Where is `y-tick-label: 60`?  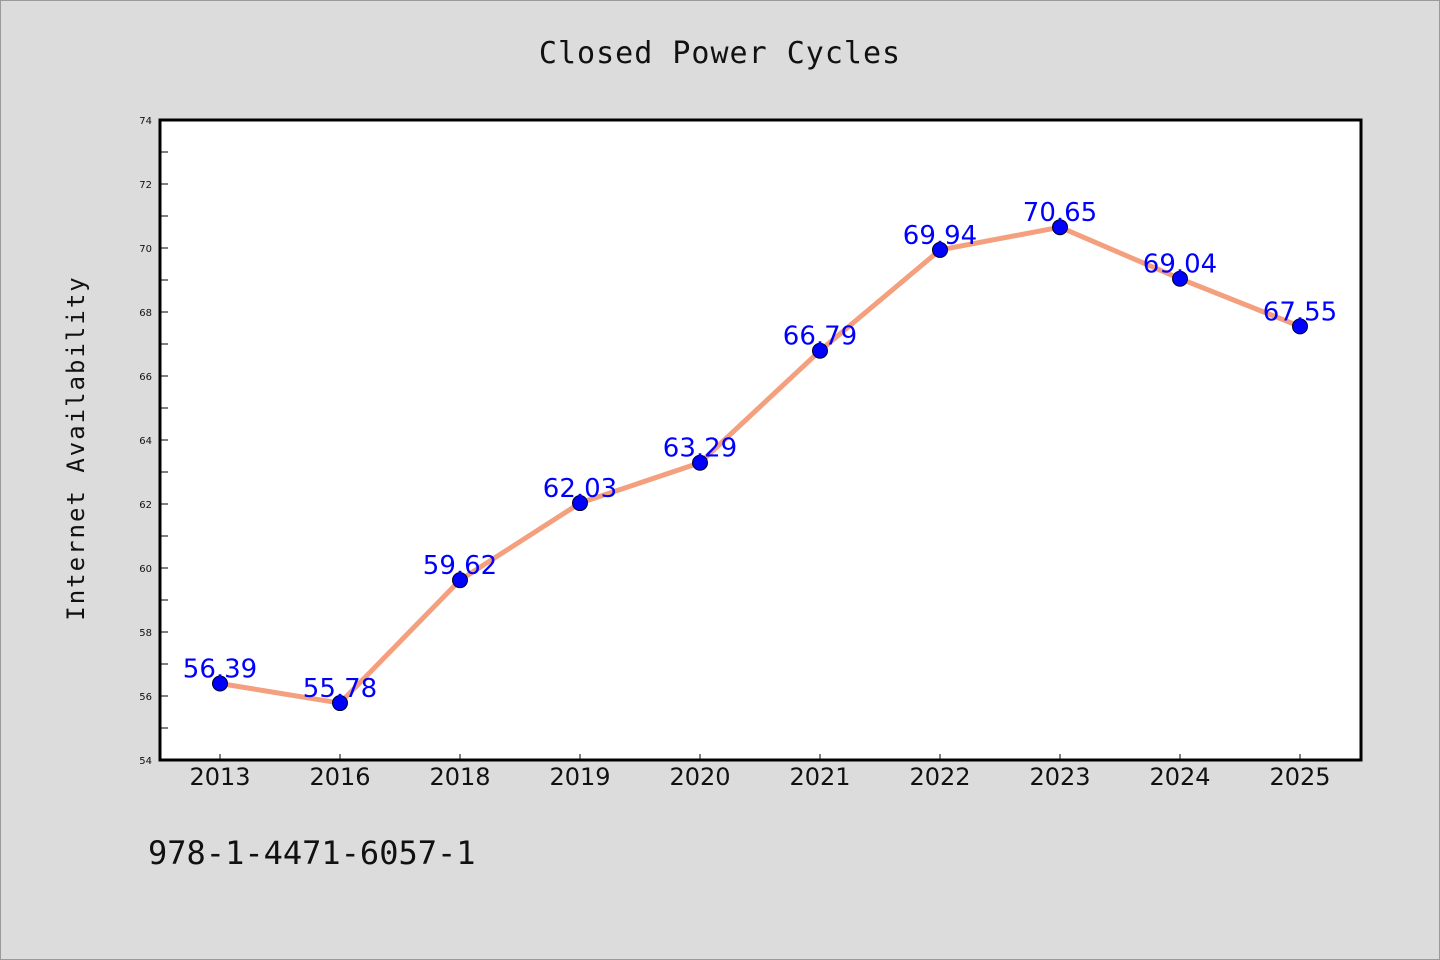 y-tick-label: 60 is located at coordinates (145, 569).